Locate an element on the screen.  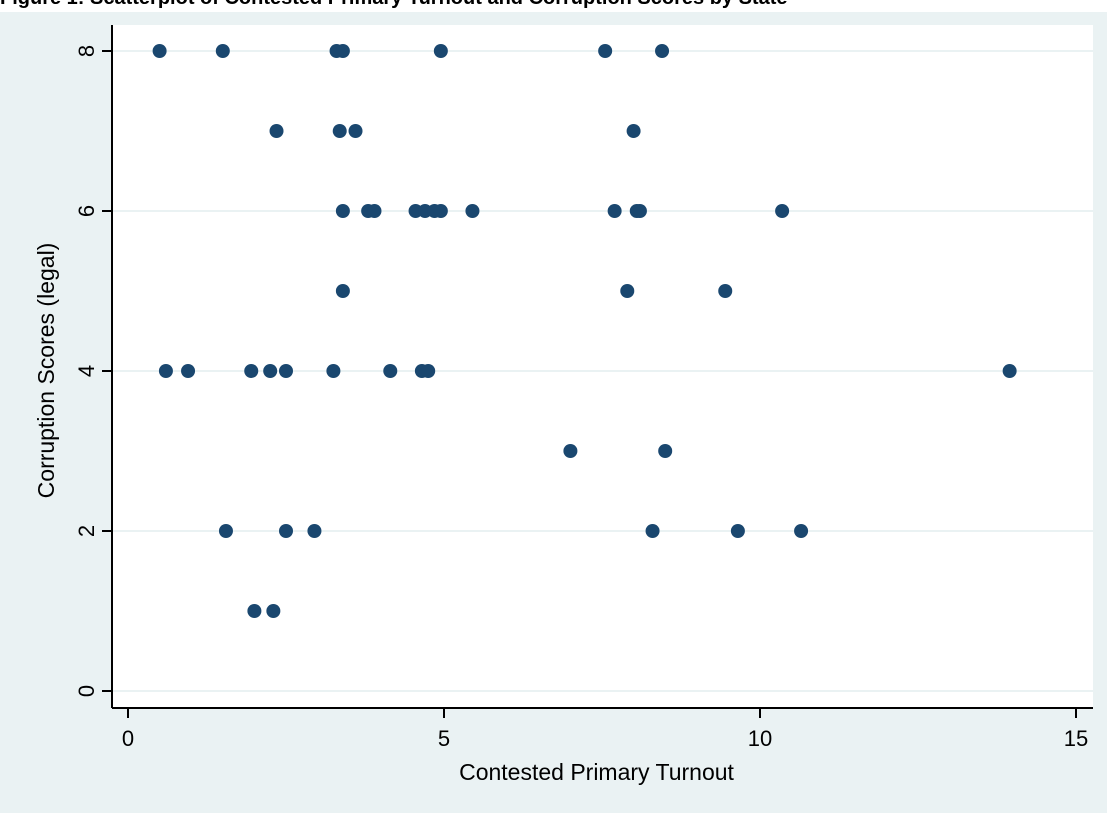
y-axis-label: Corruption Scores (legal) is located at coordinates (46, 371).